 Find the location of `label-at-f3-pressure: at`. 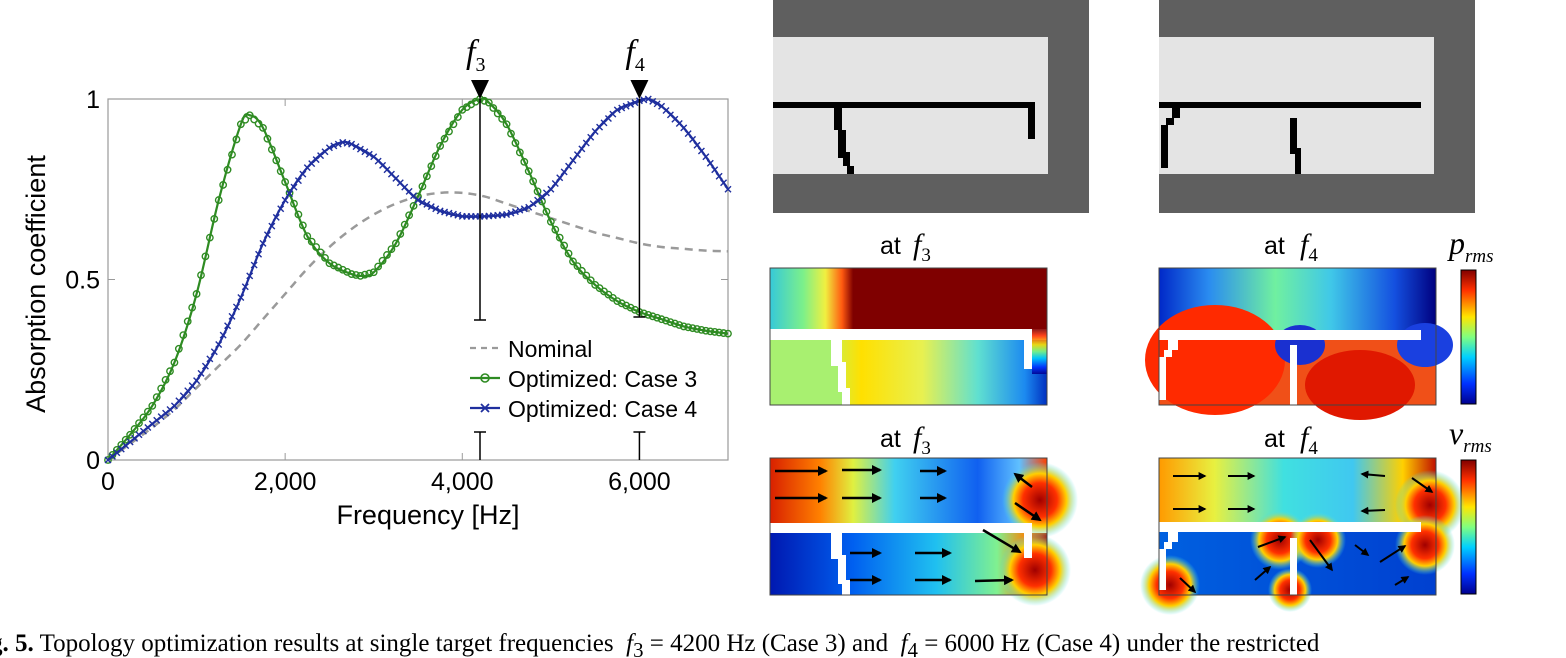

label-at-f3-pressure: at is located at coordinates (890, 246).